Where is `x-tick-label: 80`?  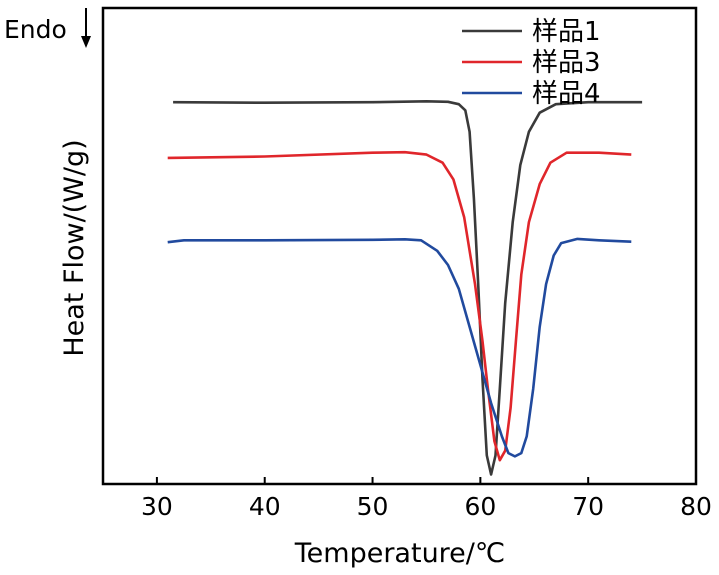 x-tick-label: 80 is located at coordinates (696, 506).